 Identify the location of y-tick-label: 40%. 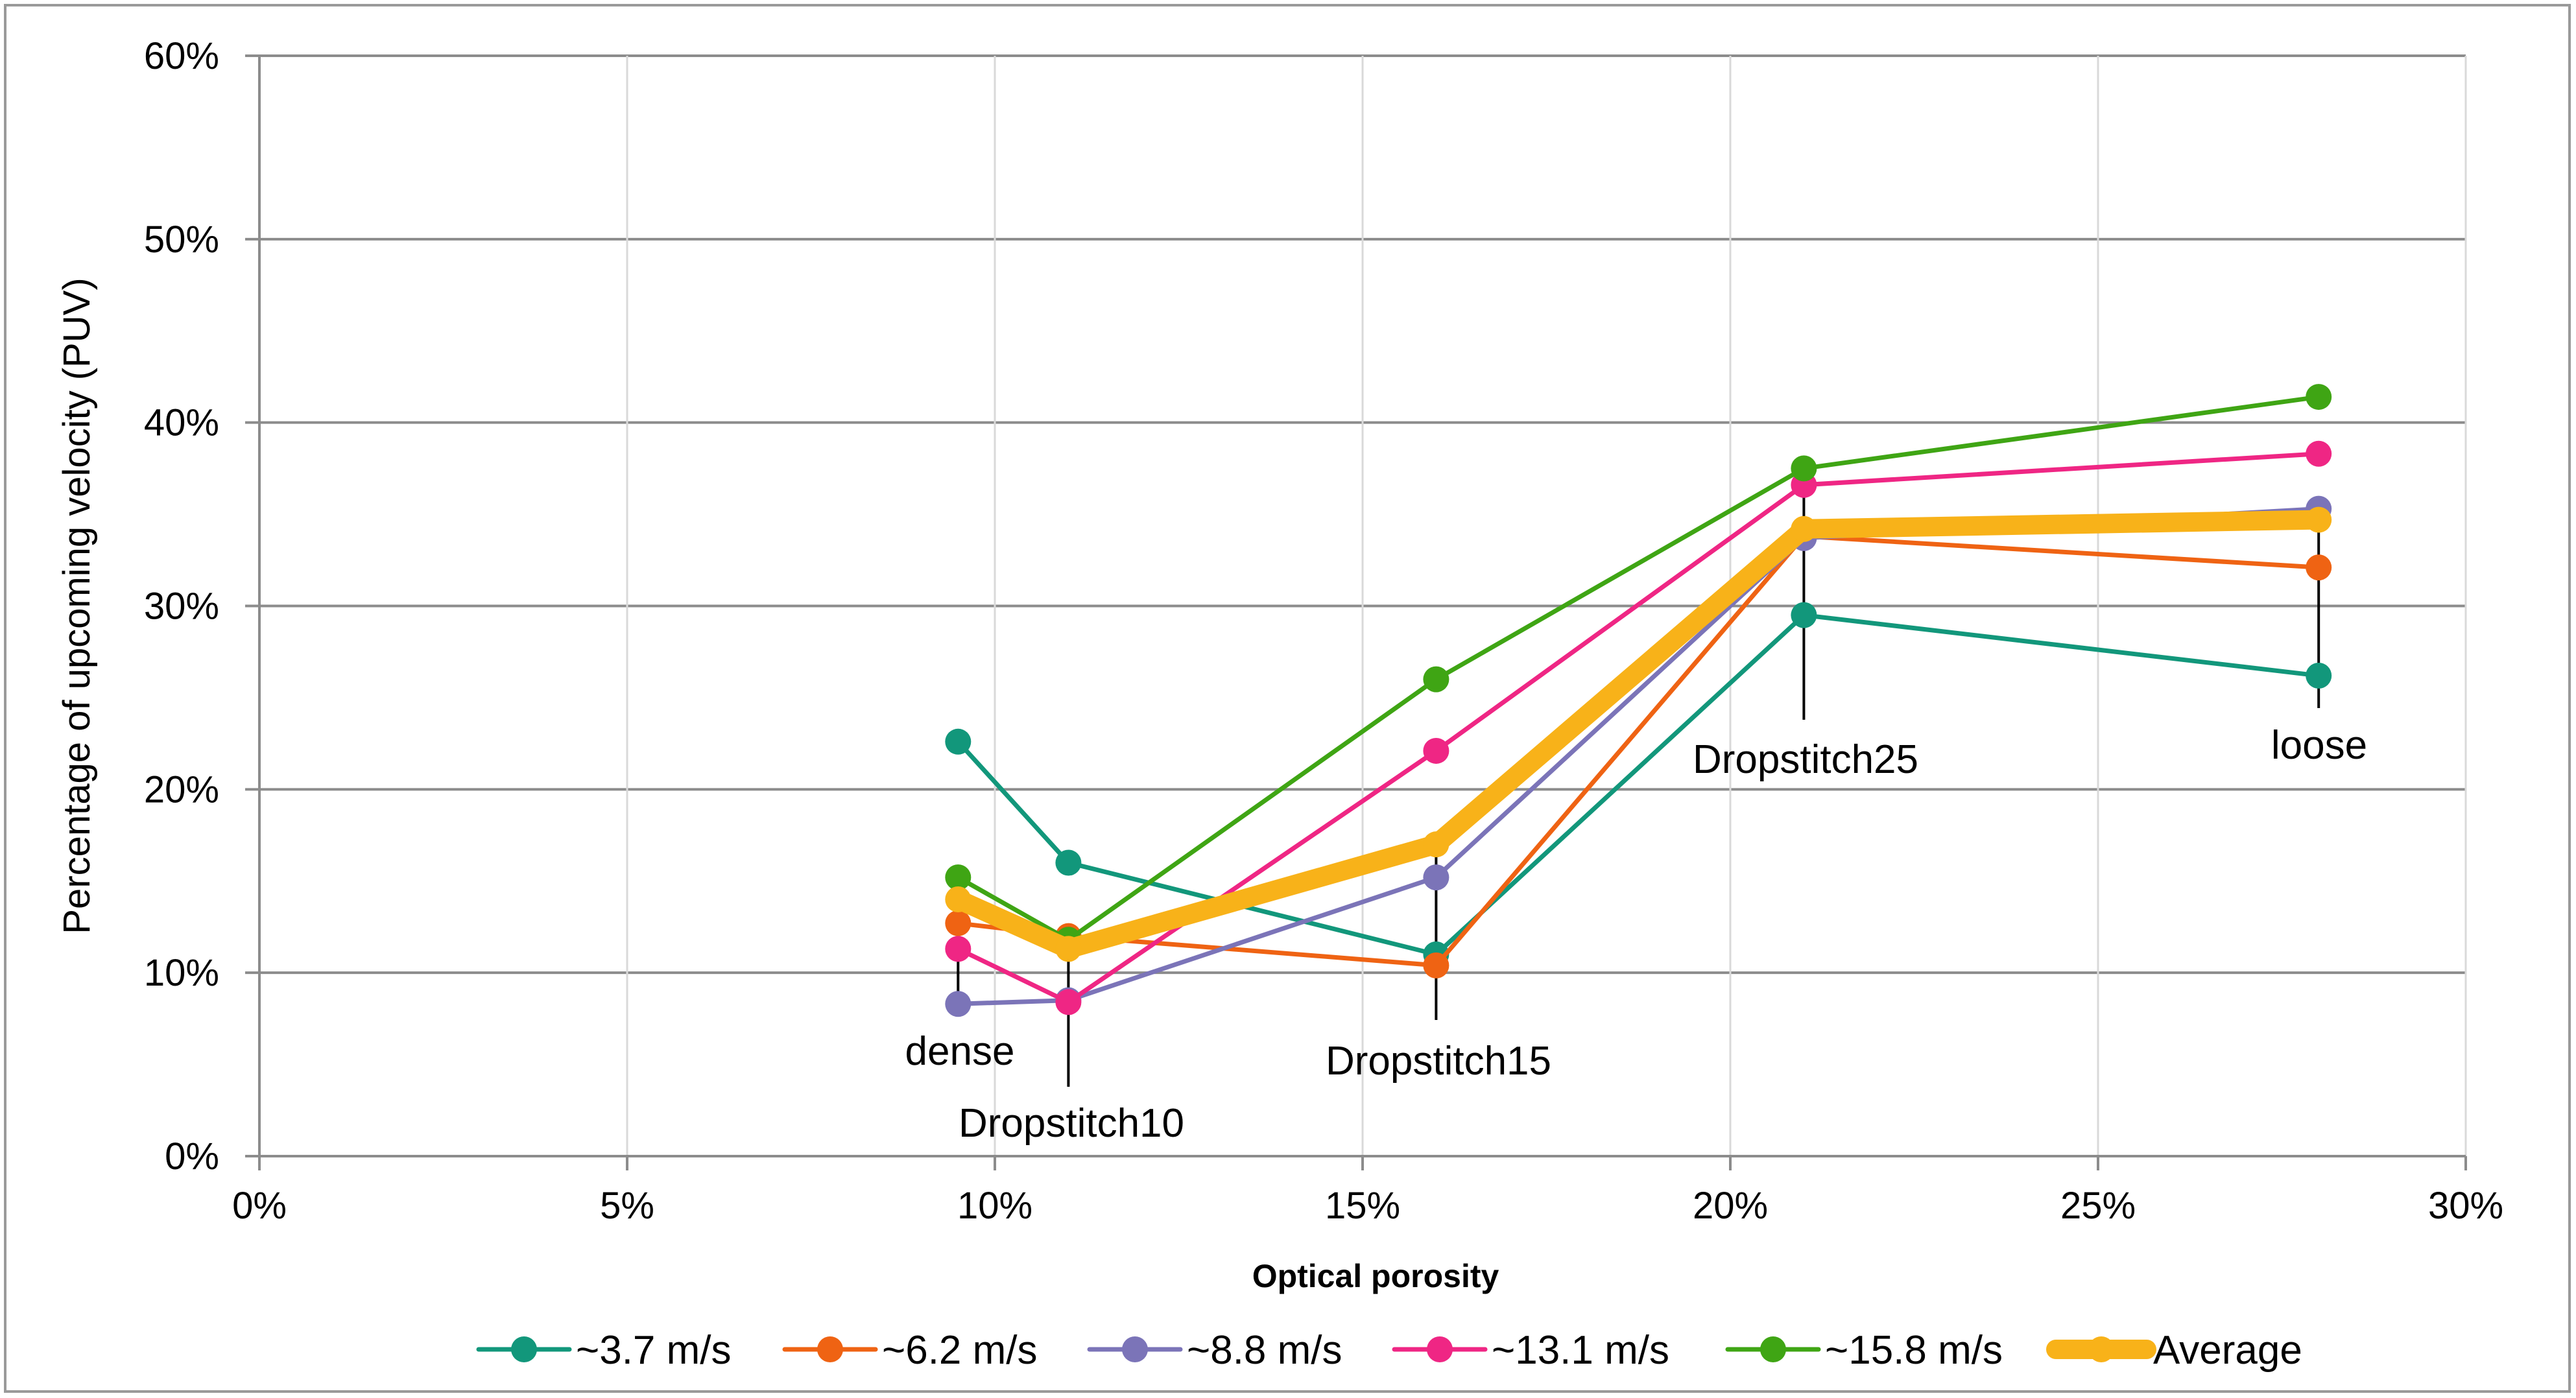
(181, 423).